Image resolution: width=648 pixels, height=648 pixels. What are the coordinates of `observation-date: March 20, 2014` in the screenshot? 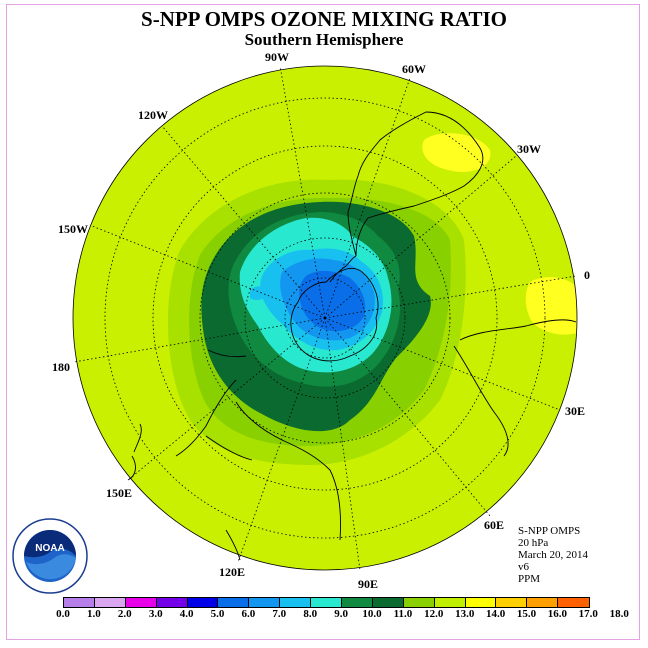 It's located at (553, 555).